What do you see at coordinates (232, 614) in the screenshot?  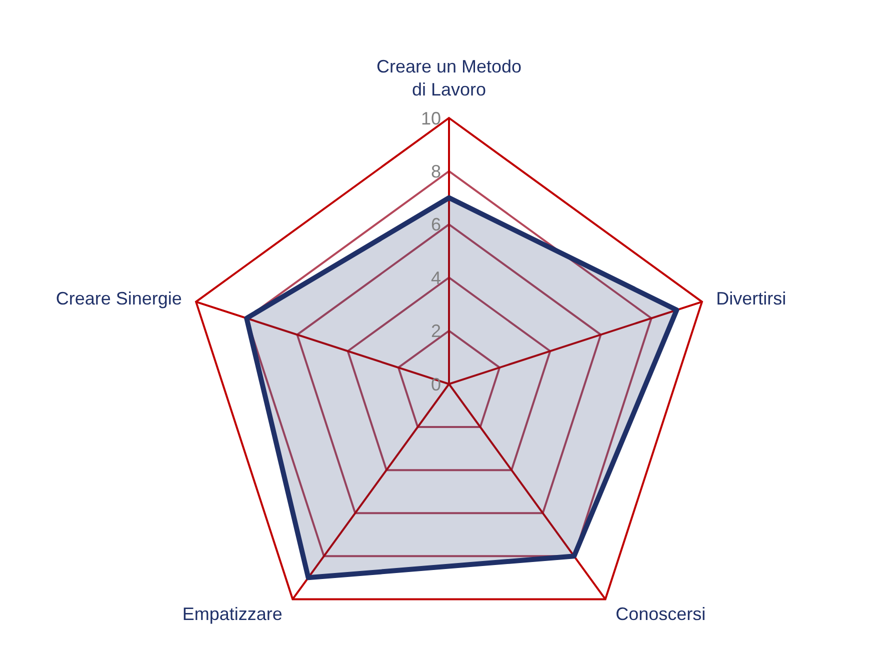 I see `spoke-label: Empatizzare` at bounding box center [232, 614].